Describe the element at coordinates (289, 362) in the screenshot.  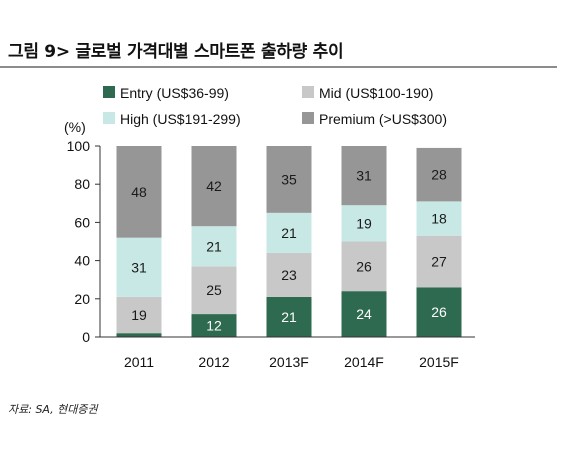
I see `x-tick-label: 2013F` at that location.